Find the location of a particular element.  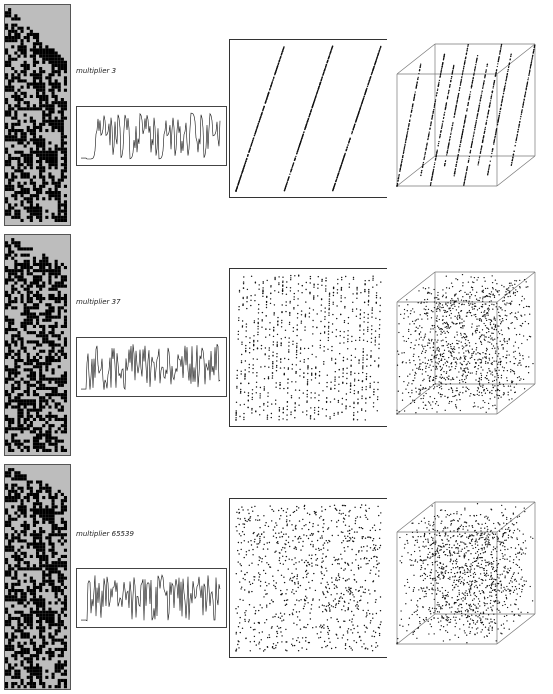

panel-caption: multiplier 37 is located at coordinates (98, 302).